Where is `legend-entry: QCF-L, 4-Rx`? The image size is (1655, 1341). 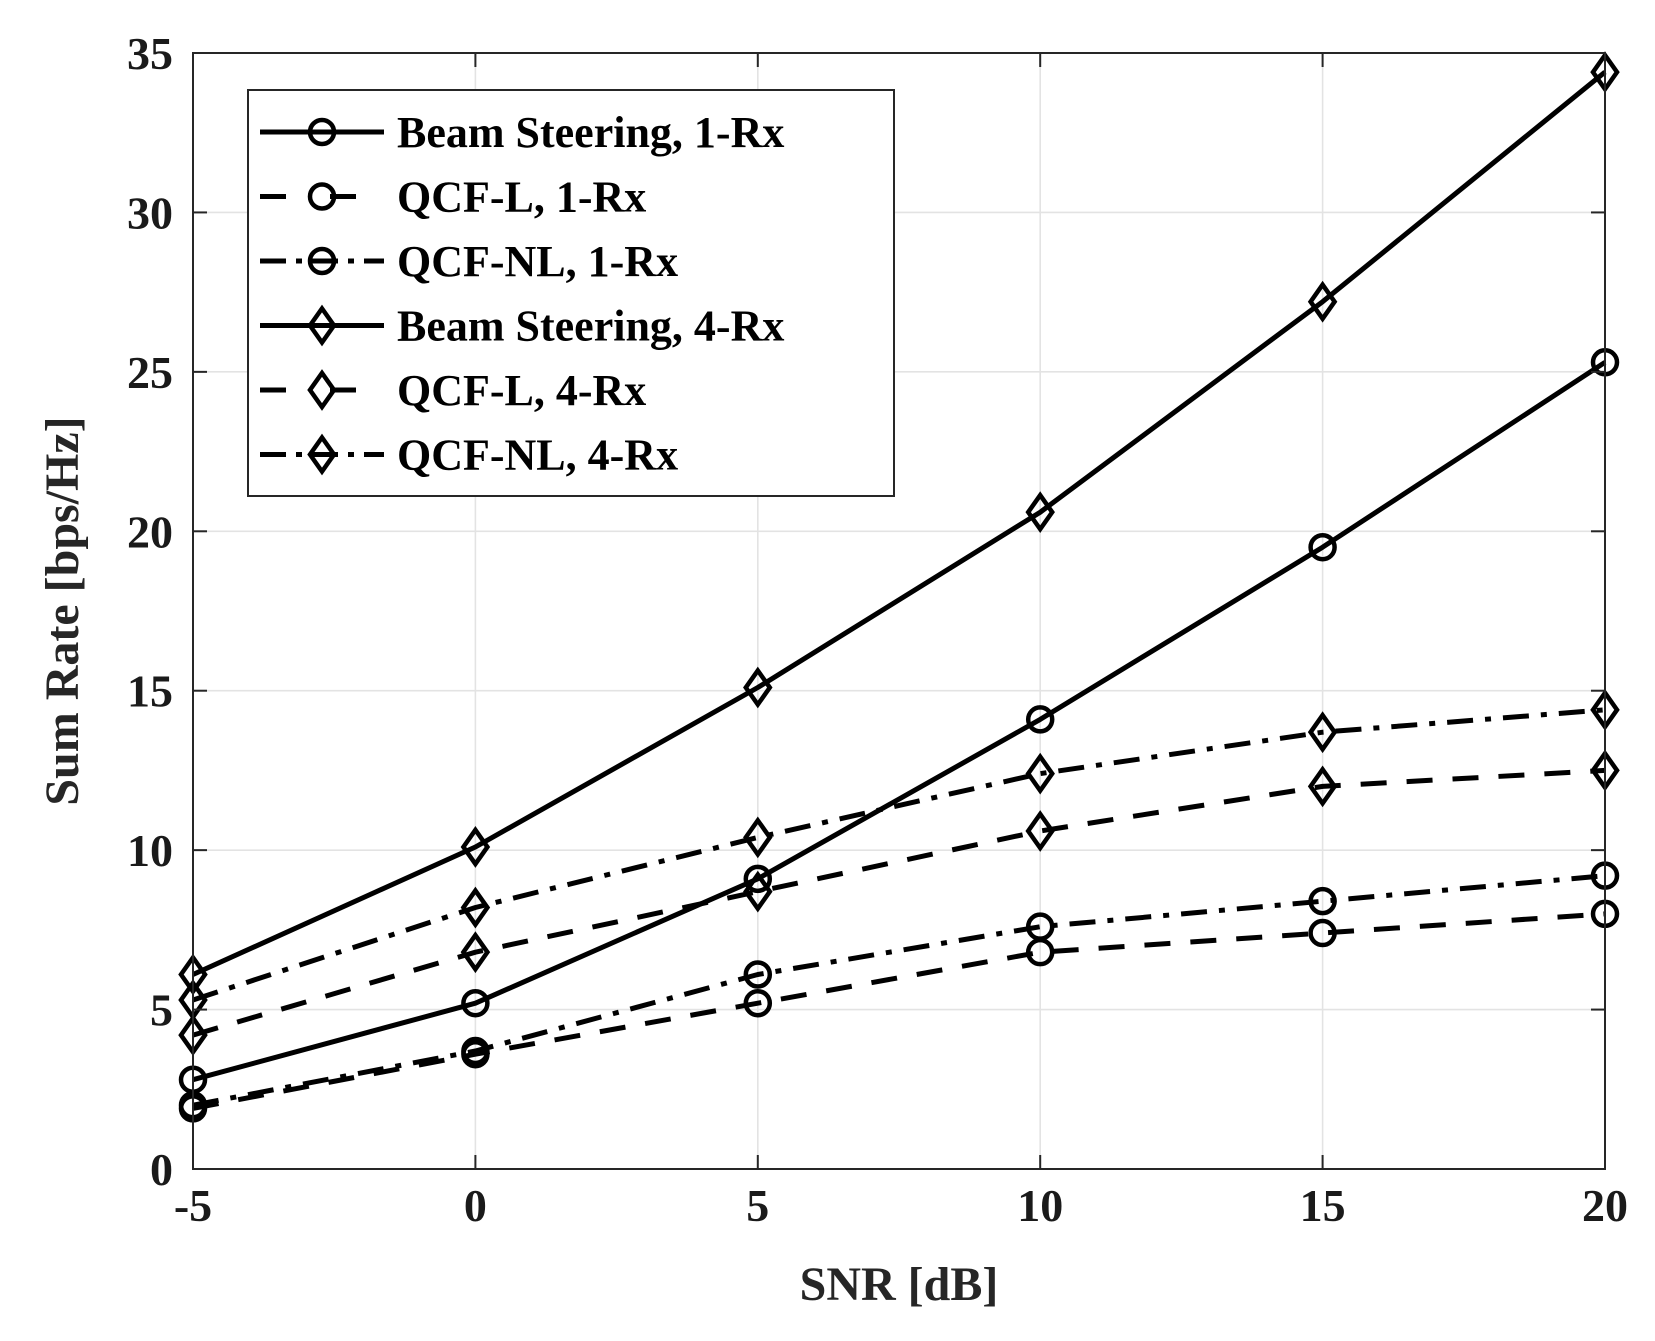 legend-entry: QCF-L, 4-Rx is located at coordinates (453, 390).